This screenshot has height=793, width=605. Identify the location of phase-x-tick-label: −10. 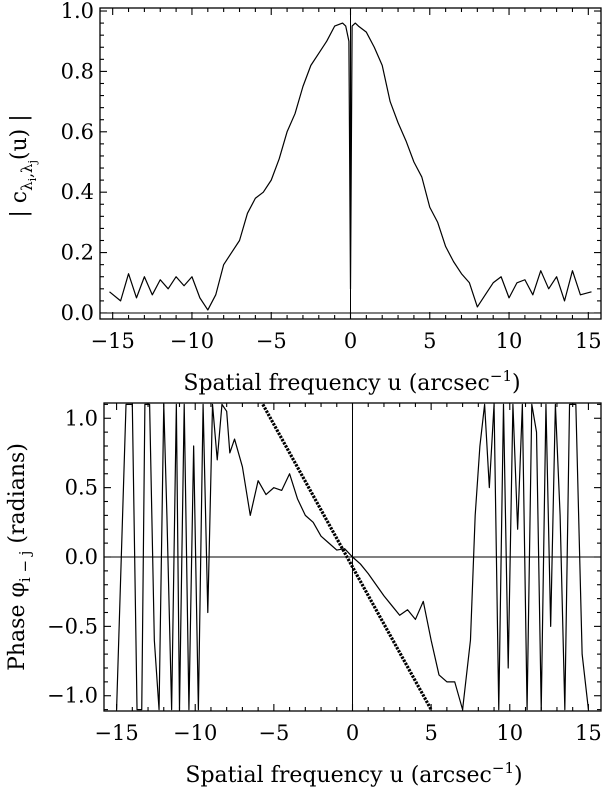
(195, 733).